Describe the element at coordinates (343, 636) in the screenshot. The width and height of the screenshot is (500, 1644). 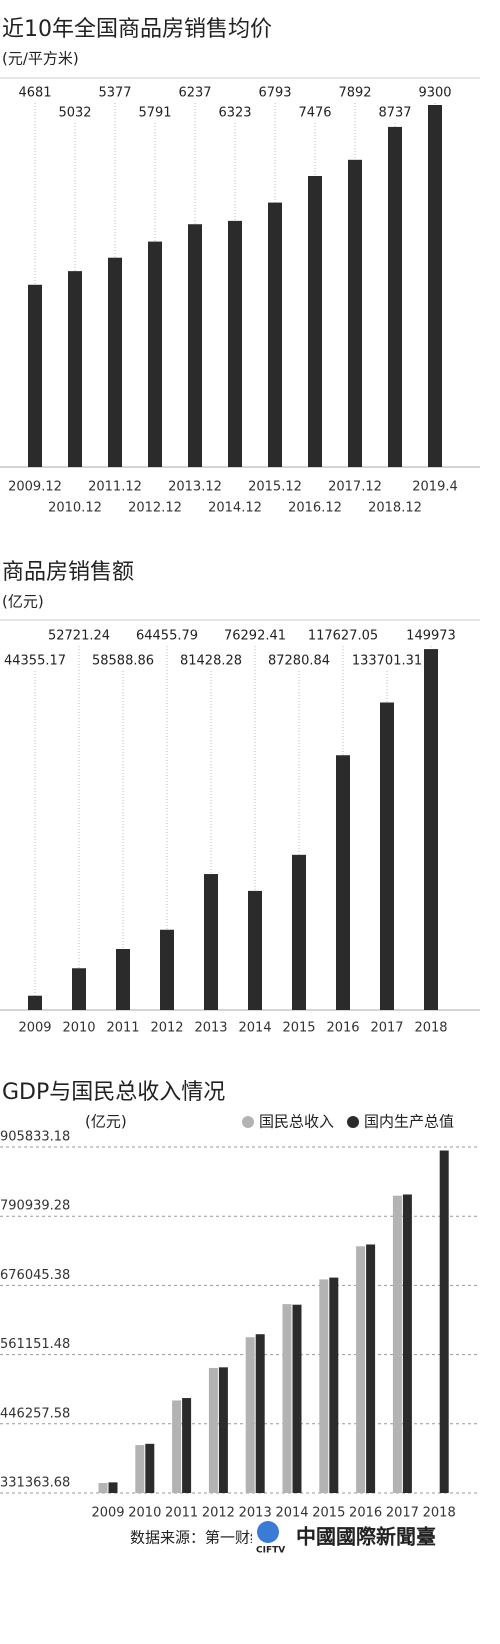
I see `value-label: 117627.05` at that location.